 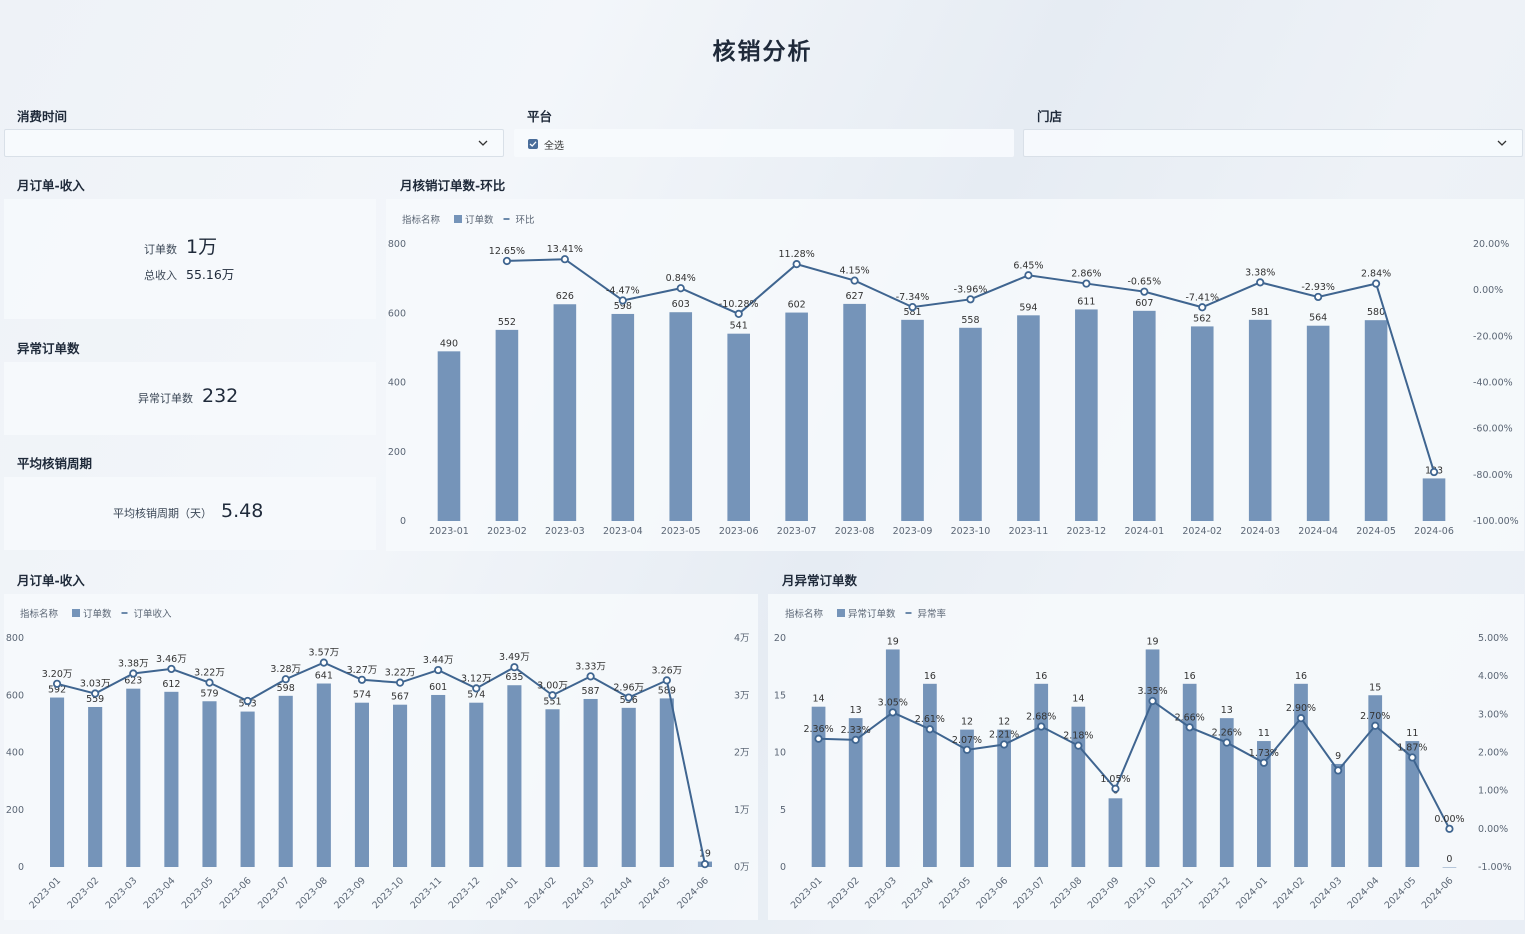 What do you see at coordinates (362, 695) in the screenshot?
I see `bar-value-label: 574` at bounding box center [362, 695].